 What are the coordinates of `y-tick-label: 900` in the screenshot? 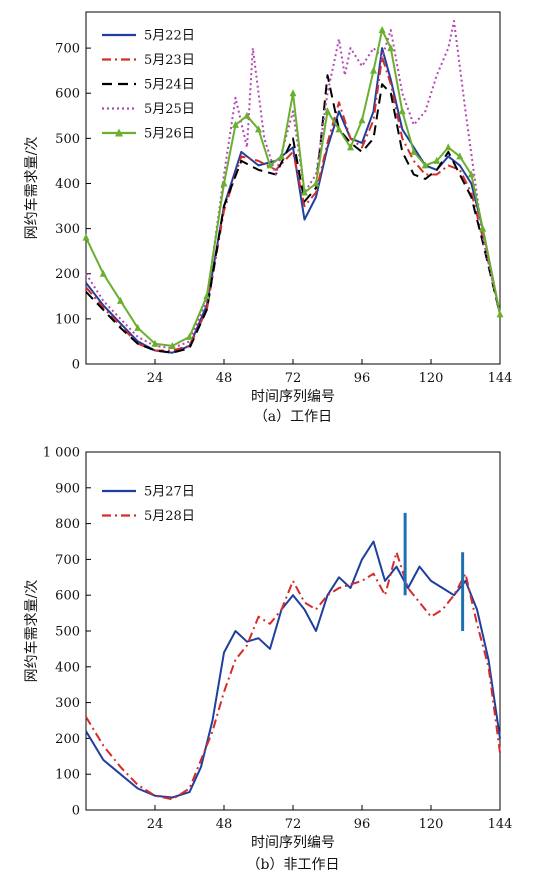 It's located at (67, 488).